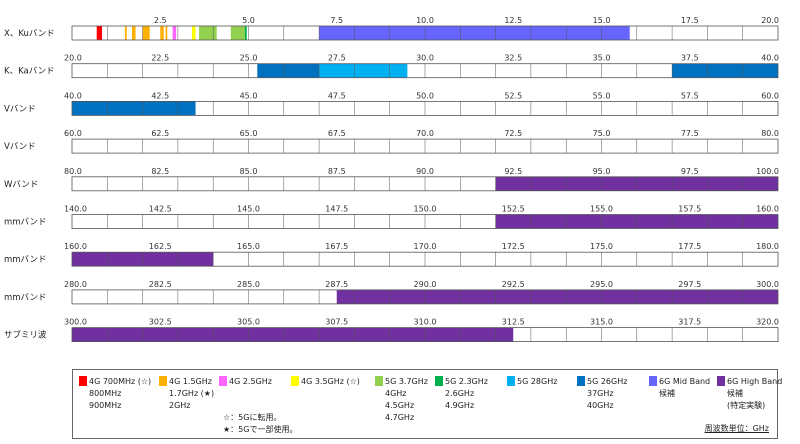  What do you see at coordinates (401, 400) in the screenshot?
I see `legend-item: 5G 3.7GHz 4GHz 4.5GHz 4.7GHz` at bounding box center [401, 400].